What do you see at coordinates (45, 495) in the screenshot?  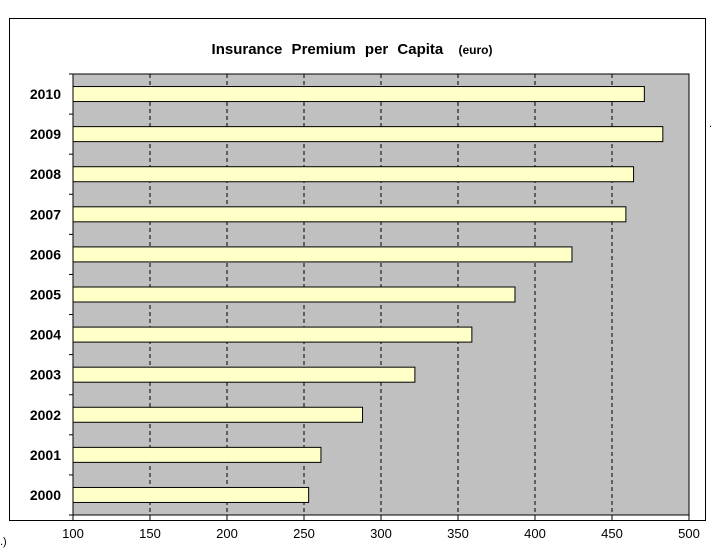 I see `y-tick-label-2000: 2000` at bounding box center [45, 495].